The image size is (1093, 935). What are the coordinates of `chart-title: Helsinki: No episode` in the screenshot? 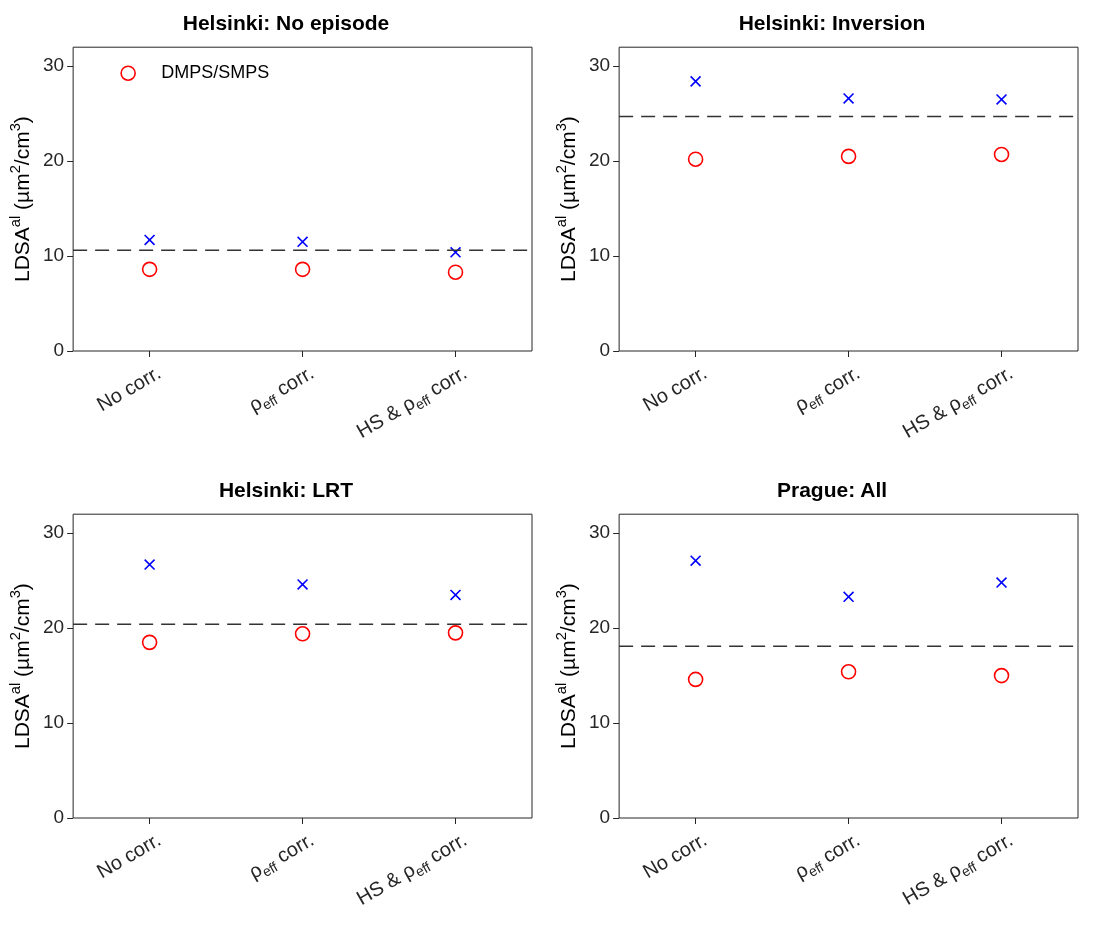 It's located at (286, 23).